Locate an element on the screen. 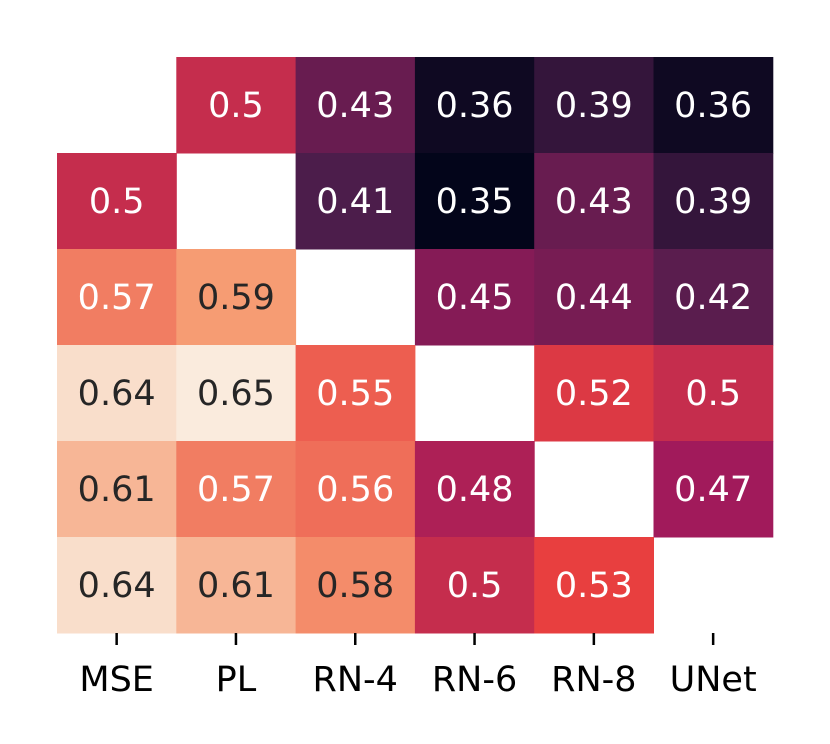  cell-label: 0.35 is located at coordinates (475, 202).